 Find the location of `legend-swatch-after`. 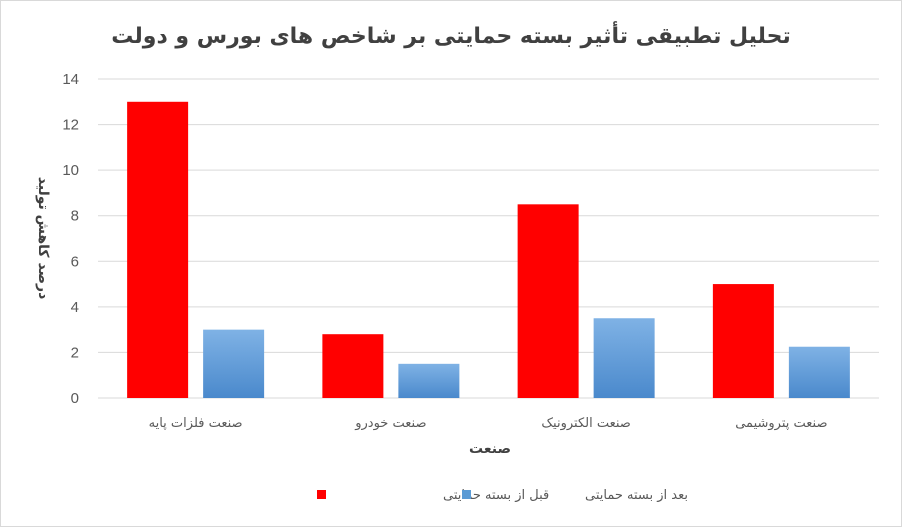

legend-swatch-after is located at coordinates (466, 494).